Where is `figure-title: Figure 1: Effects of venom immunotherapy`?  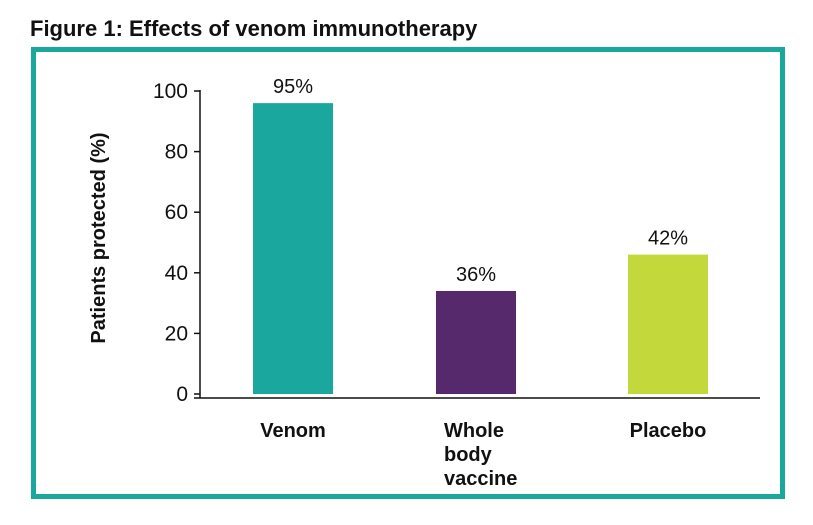
figure-title: Figure 1: Effects of venom immunotherapy is located at coordinates (254, 28).